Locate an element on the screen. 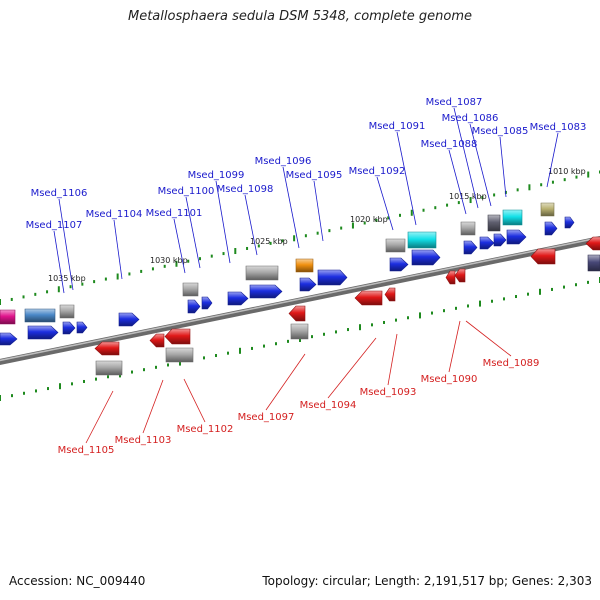 The width and height of the screenshot is (600, 600). forward-gene-label: Msed_1101 is located at coordinates (174, 213).